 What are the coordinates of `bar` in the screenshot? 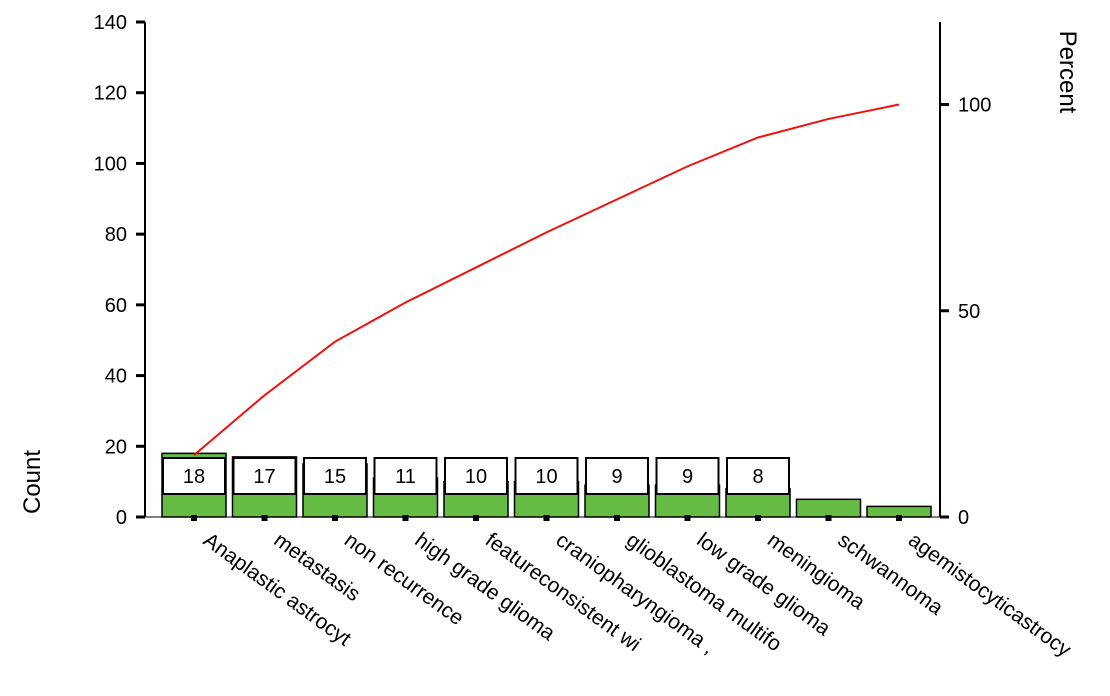 It's located at (828, 508).